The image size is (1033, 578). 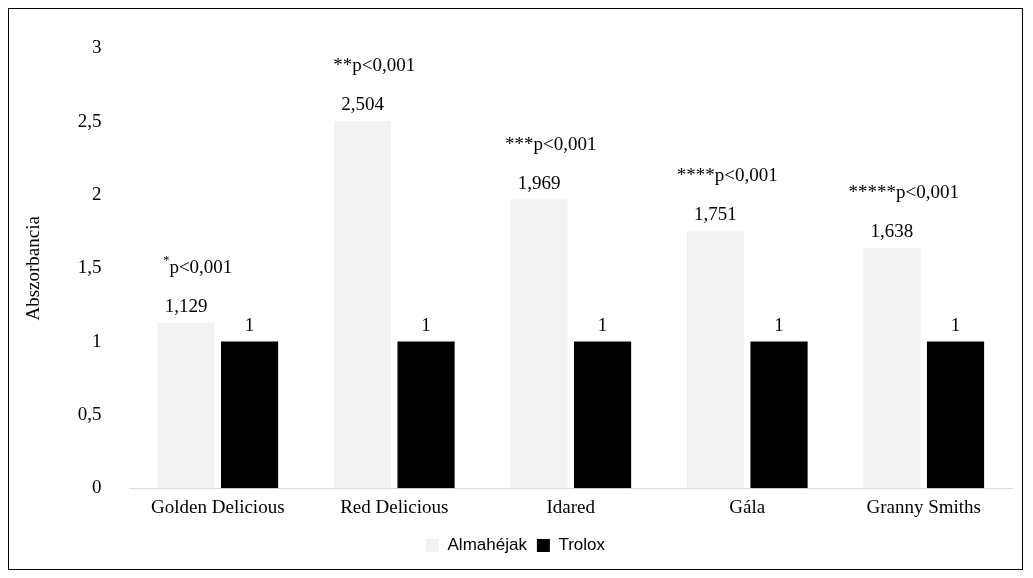 I want to click on data-label: 1,129, so click(x=186, y=305).